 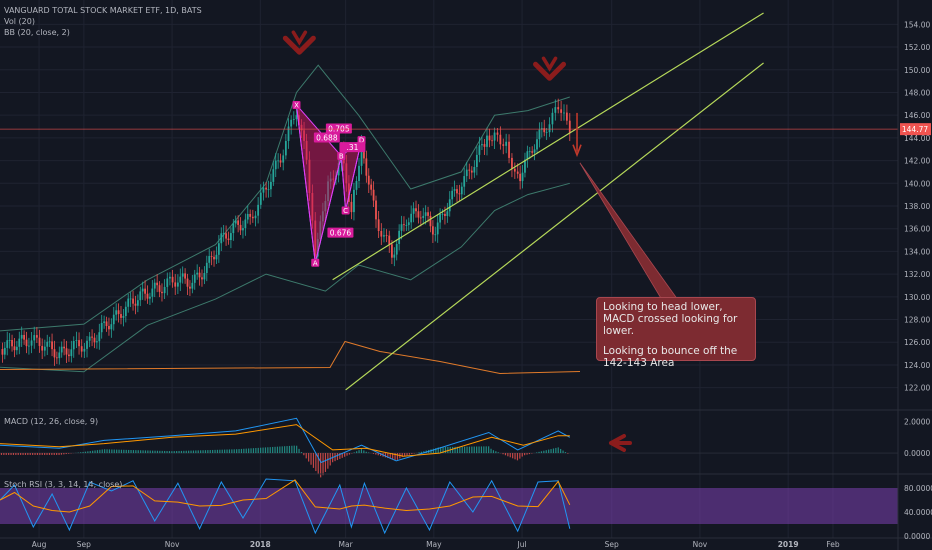 What do you see at coordinates (700, 544) in the screenshot?
I see `x-tick-label: Nov` at bounding box center [700, 544].